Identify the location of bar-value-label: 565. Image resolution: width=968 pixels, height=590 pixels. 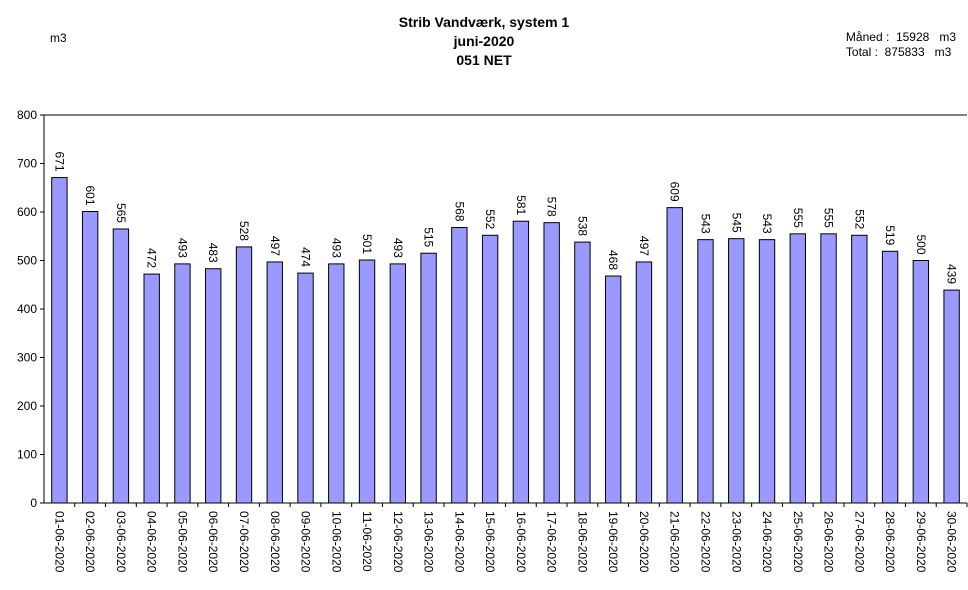
(121, 213).